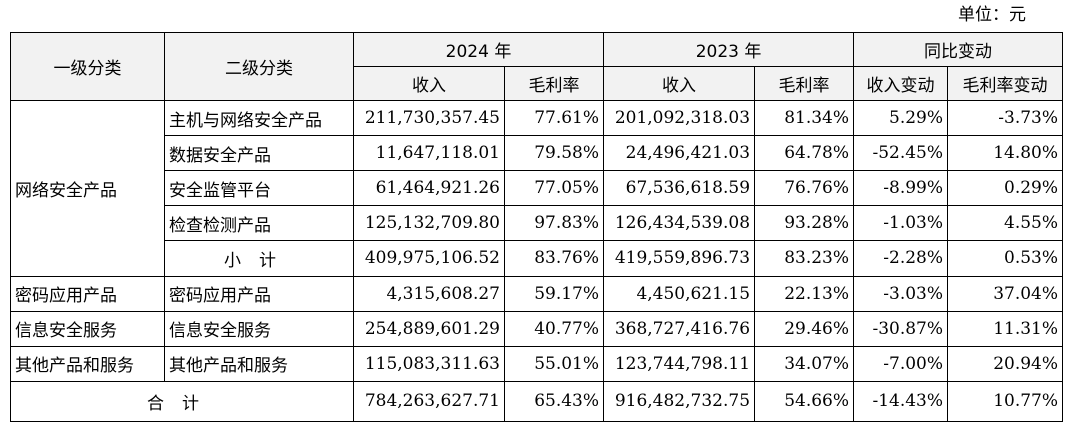  What do you see at coordinates (429, 401) in the screenshot?
I see `revenue-2024-cell: 784,263,627.71` at bounding box center [429, 401].